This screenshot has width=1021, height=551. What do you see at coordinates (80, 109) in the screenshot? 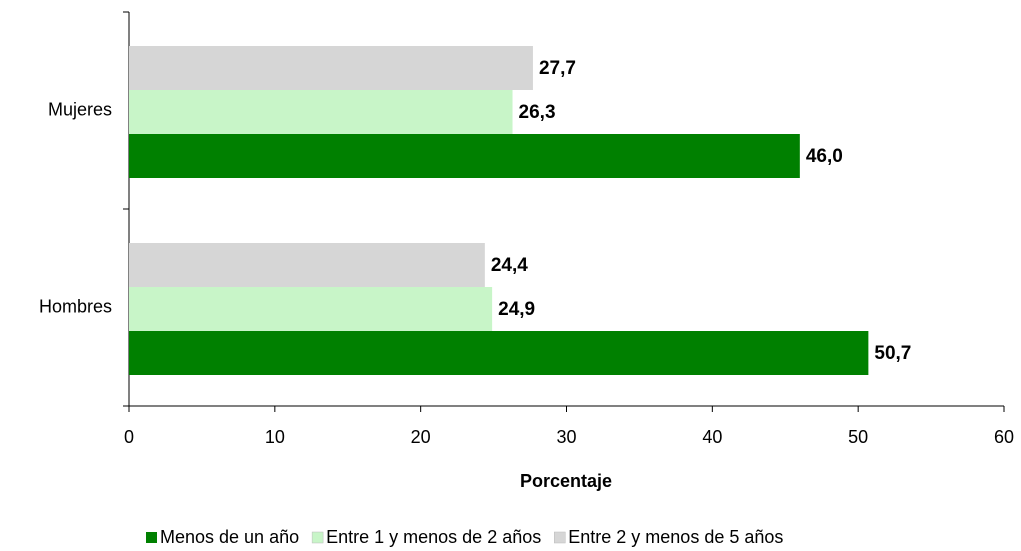
I see `category-label: Mujeres` at bounding box center [80, 109].